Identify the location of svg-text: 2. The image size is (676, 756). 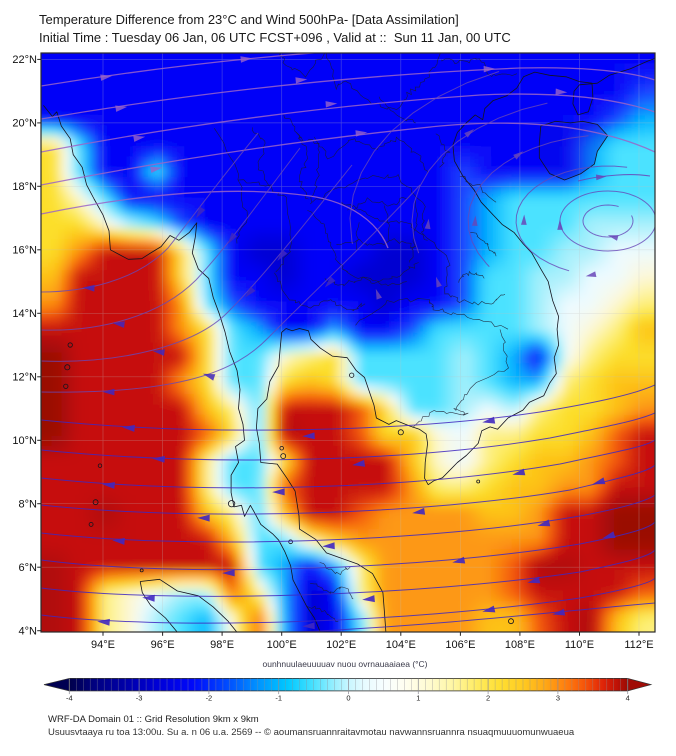
(488, 698).